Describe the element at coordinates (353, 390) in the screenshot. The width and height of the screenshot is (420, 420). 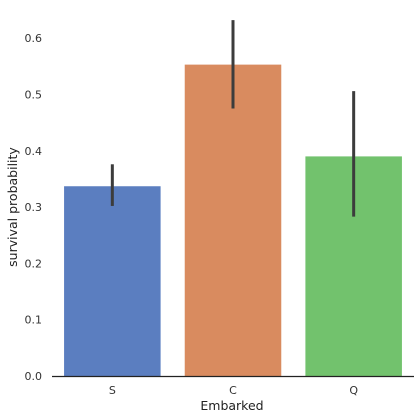
I see `x-tick-label-q: Q` at that location.